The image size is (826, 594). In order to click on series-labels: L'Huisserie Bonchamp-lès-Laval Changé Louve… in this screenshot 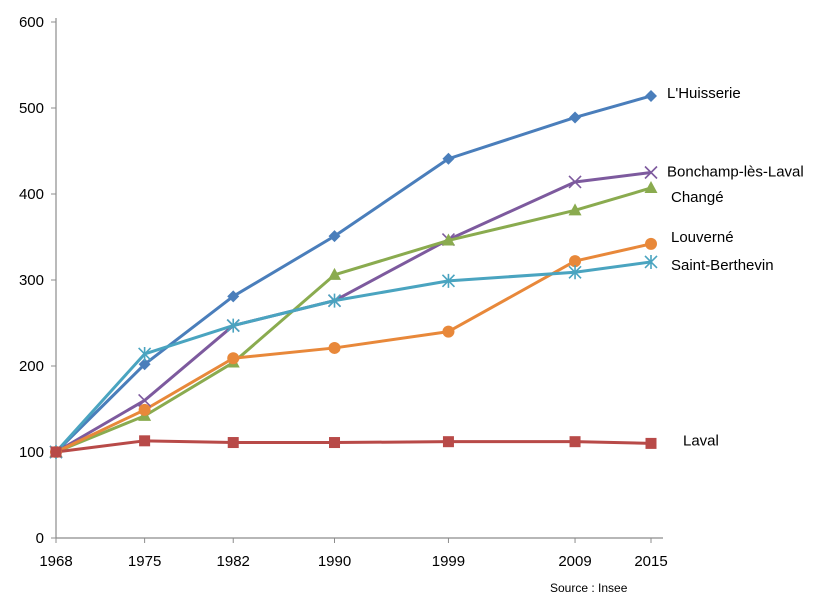, I will do `click(735, 267)`.